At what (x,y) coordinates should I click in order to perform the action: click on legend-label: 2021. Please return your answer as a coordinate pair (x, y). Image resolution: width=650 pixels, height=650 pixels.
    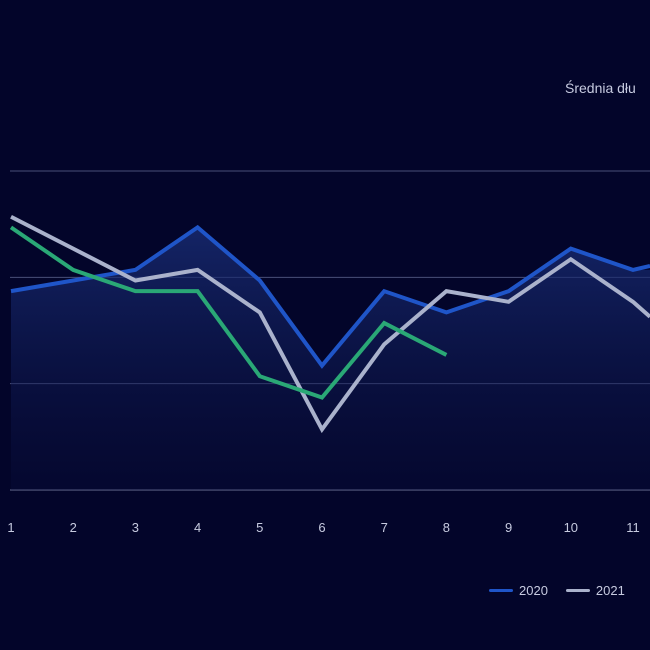
    Looking at the image, I should click on (610, 590).